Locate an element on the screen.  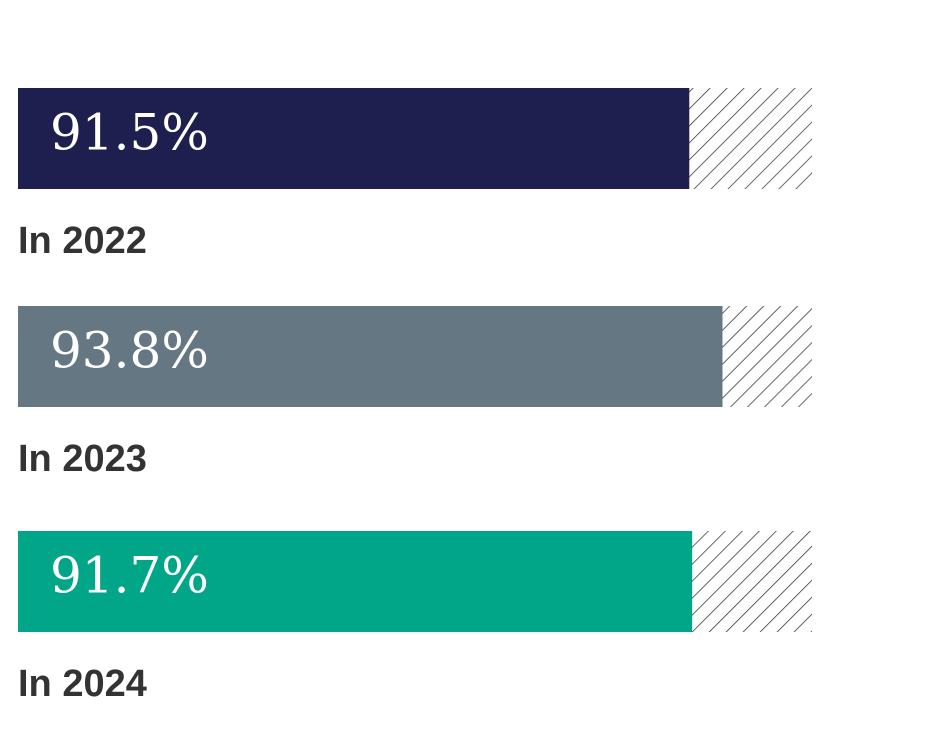
value-label: 91.5% is located at coordinates (129, 133).